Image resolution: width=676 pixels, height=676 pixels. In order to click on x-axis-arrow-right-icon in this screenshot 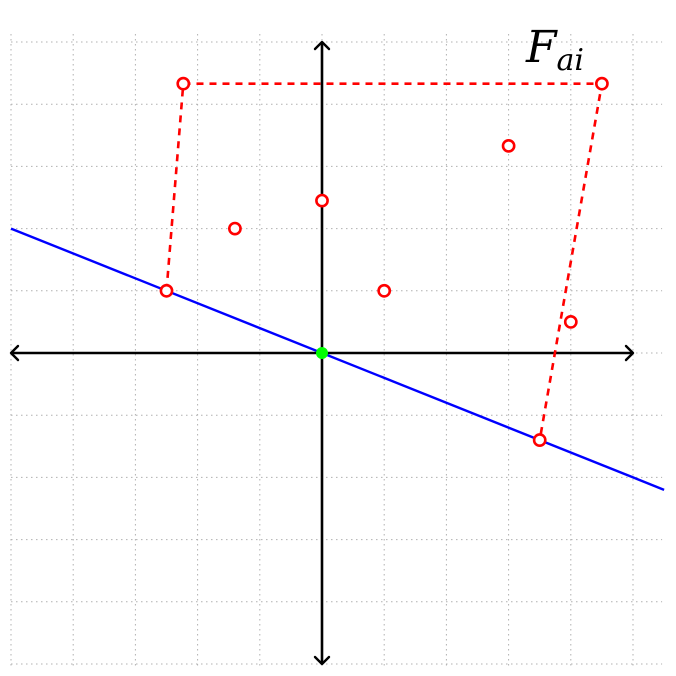, I will do `click(629, 353)`.